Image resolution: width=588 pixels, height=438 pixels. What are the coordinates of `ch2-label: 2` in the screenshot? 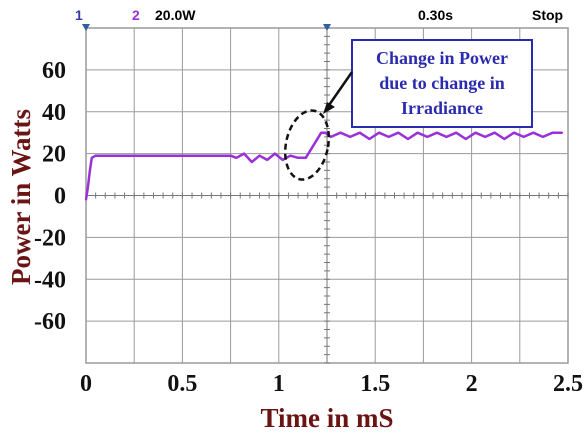 It's located at (136, 15).